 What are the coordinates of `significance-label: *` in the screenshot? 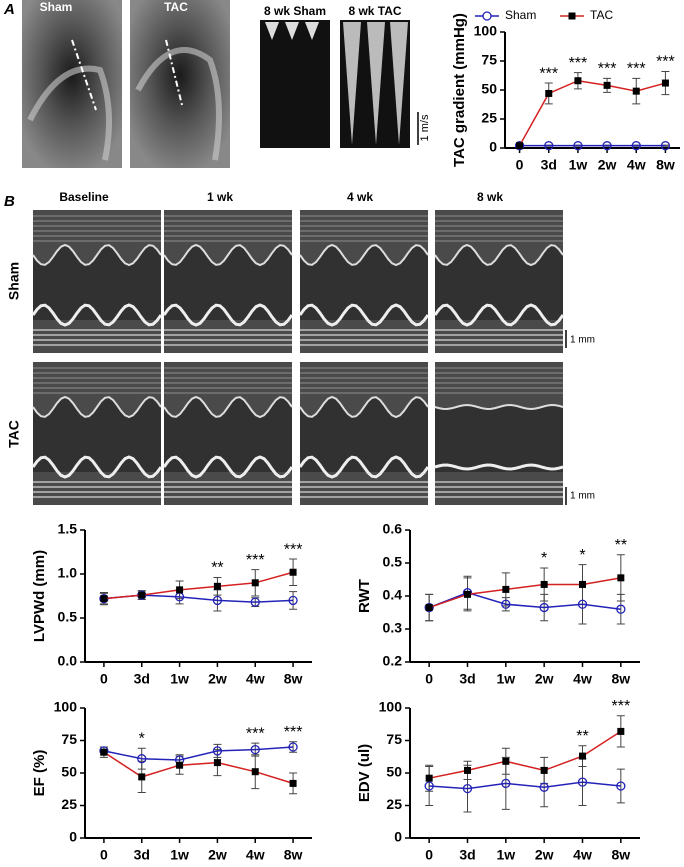 It's located at (142, 739).